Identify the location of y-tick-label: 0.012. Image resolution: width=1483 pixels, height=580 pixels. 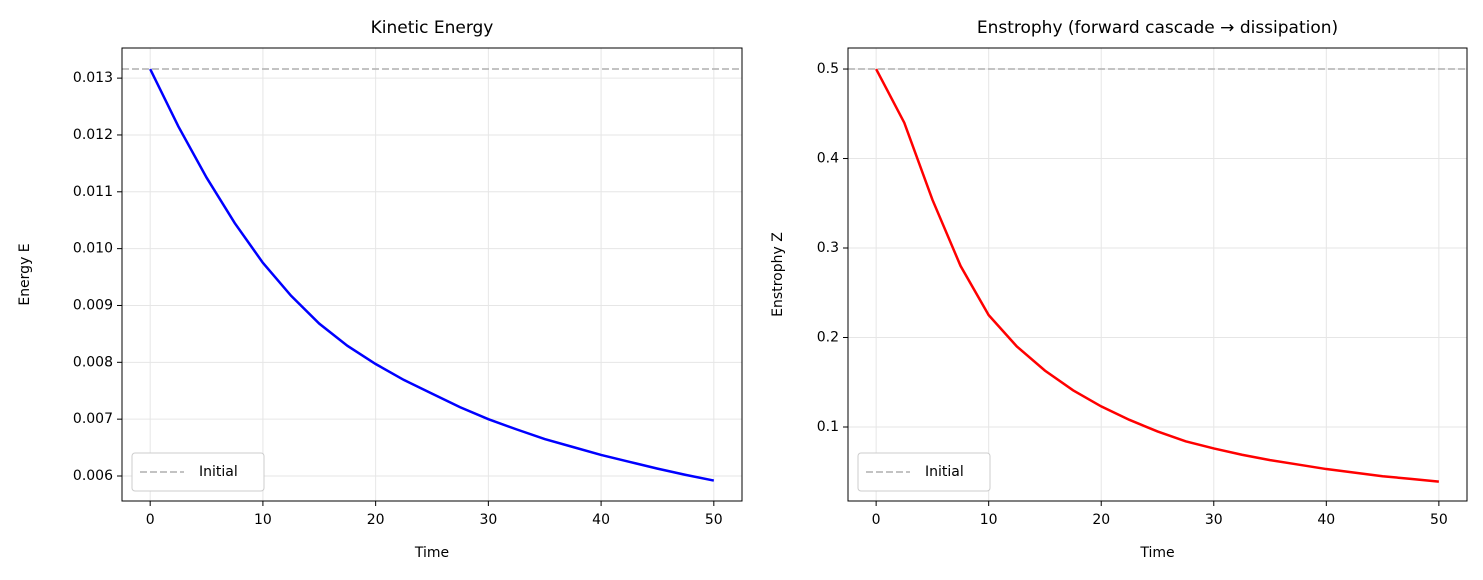
(93, 135).